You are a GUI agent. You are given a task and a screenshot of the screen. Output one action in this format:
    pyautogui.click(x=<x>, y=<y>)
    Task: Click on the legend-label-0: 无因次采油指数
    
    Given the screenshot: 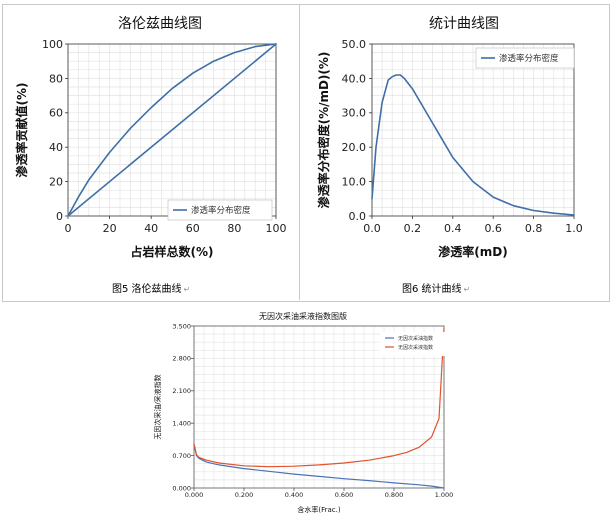 What is the action you would take?
    pyautogui.click(x=415, y=338)
    